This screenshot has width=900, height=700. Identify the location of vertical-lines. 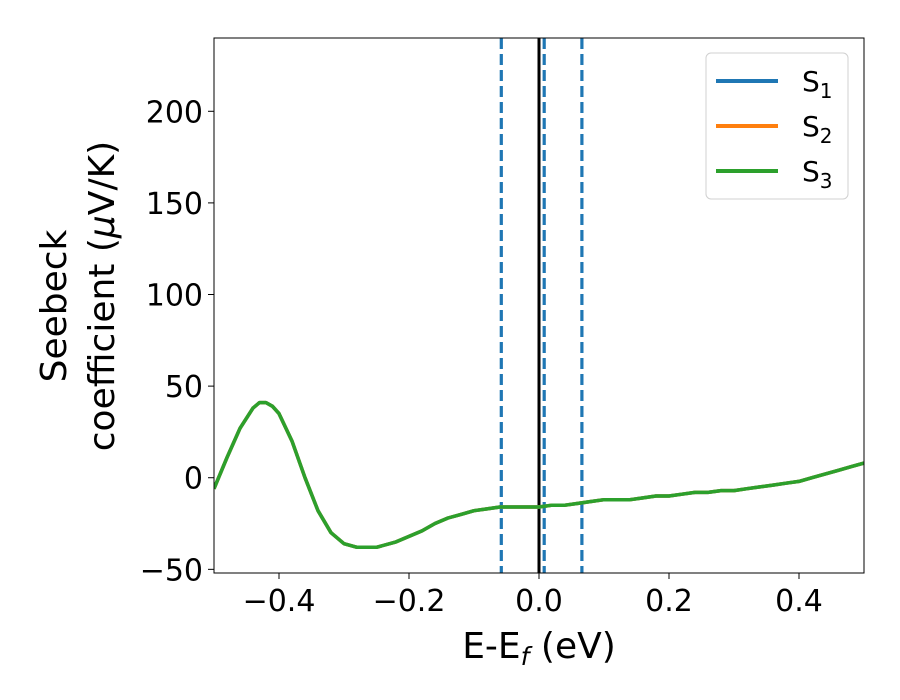
(541, 305).